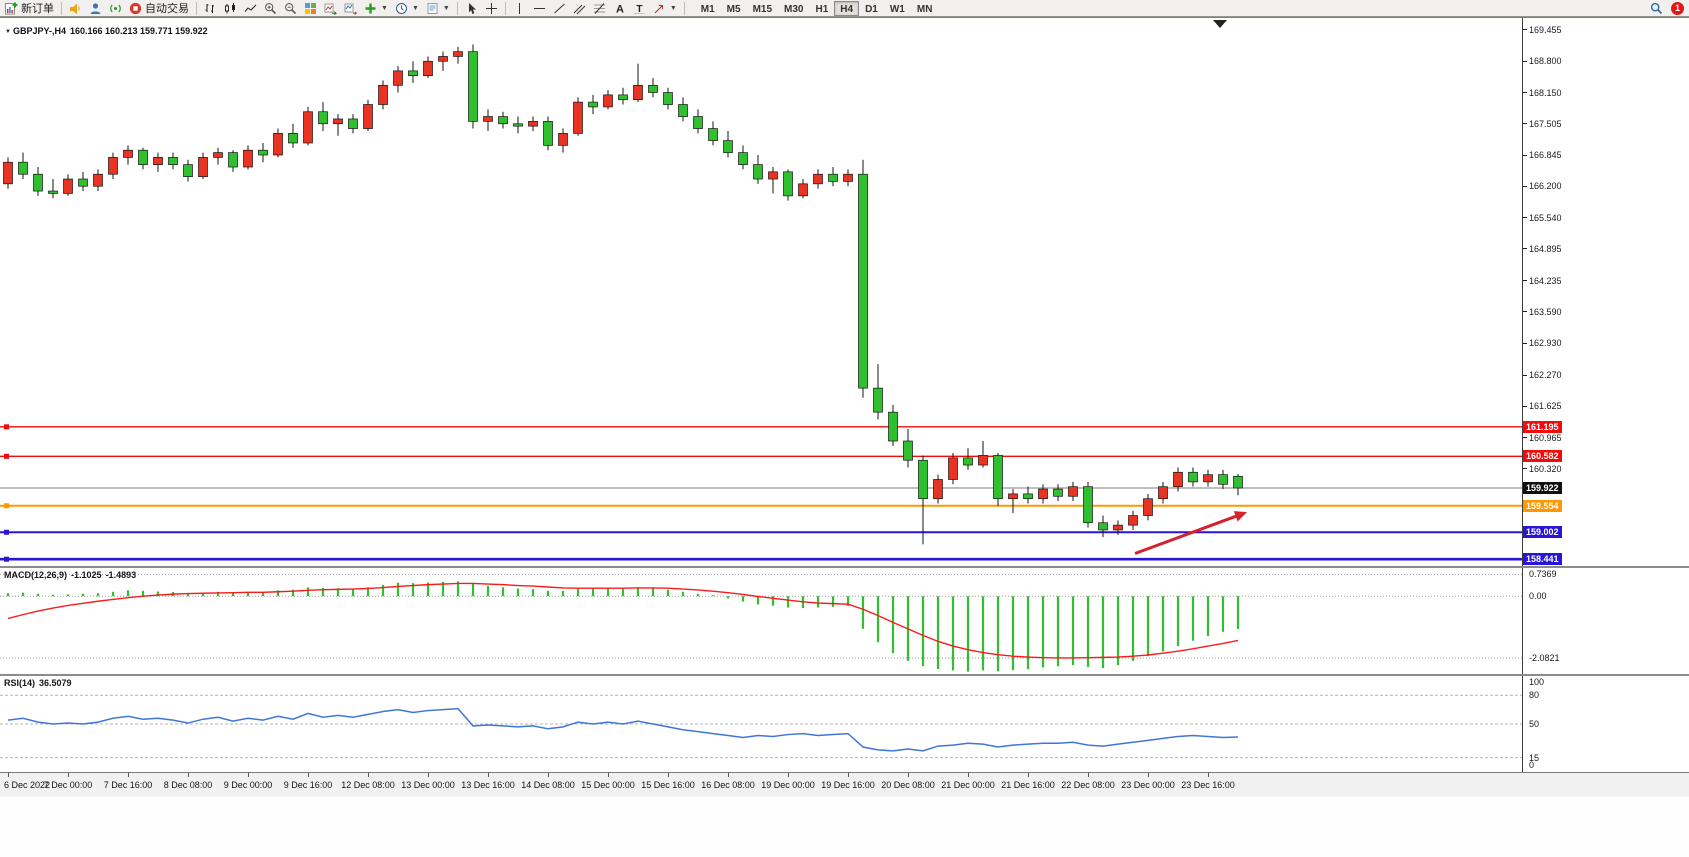 This screenshot has width=1689, height=857. What do you see at coordinates (8, 32) in the screenshot?
I see `symbol-caret-icon: ▼` at bounding box center [8, 32].